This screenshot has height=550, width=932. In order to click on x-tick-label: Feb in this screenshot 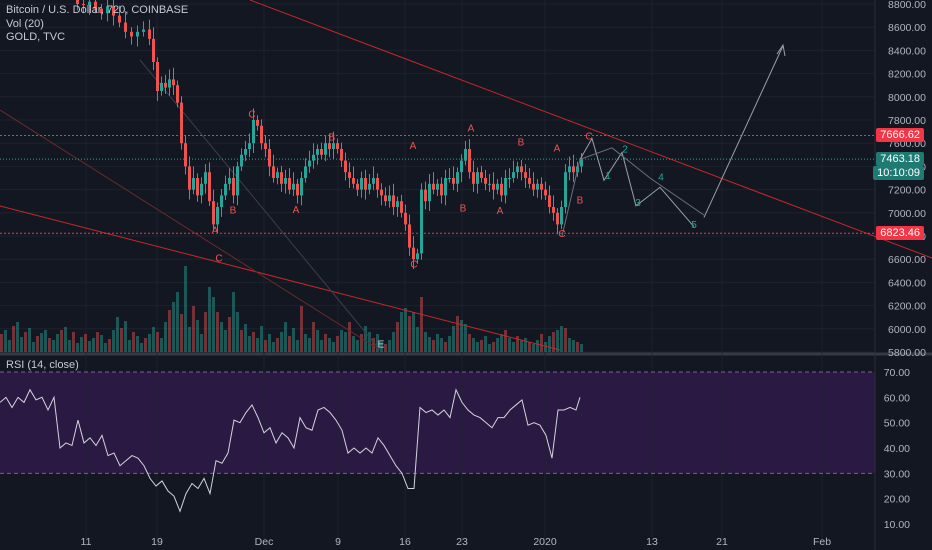, I will do `click(822, 542)`.